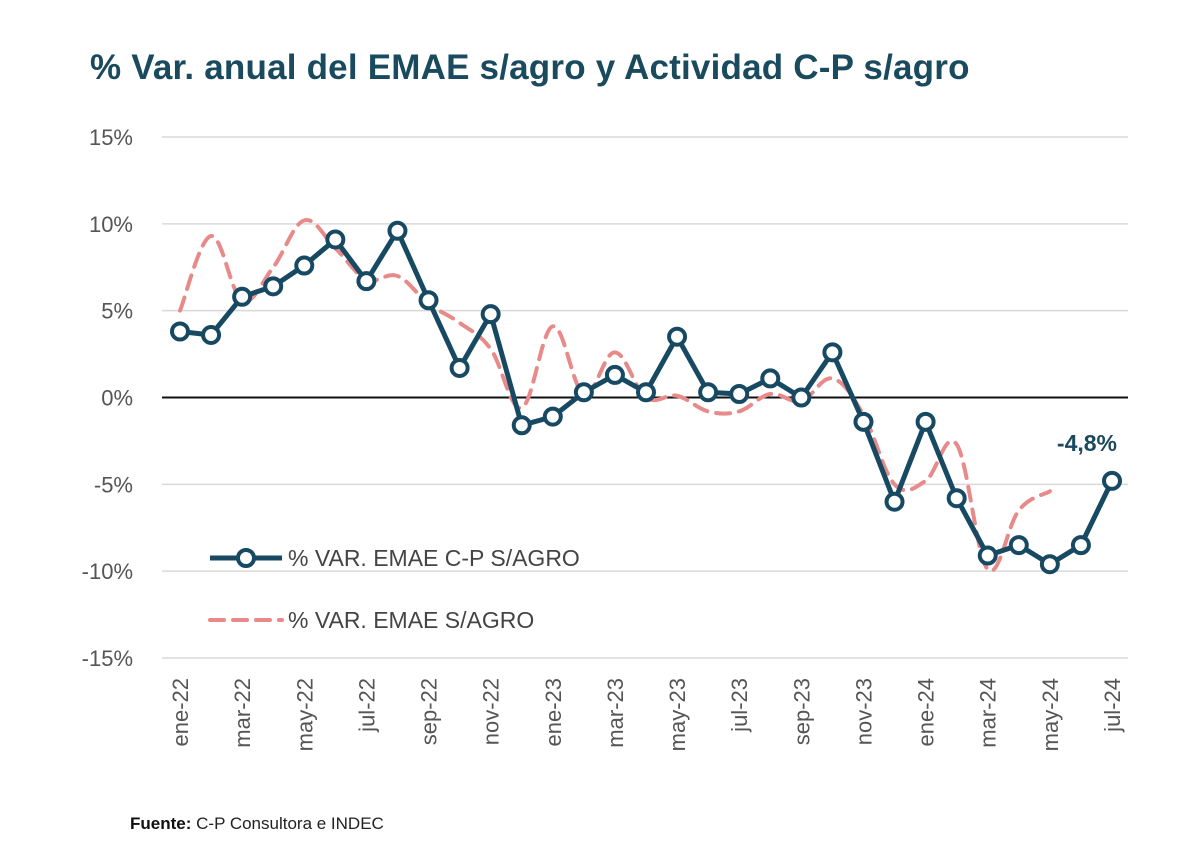 The height and width of the screenshot is (868, 1188). I want to click on y-axis-ticks: 15% 10% 5% 0% -5% -10% -15%, so click(107, 398).